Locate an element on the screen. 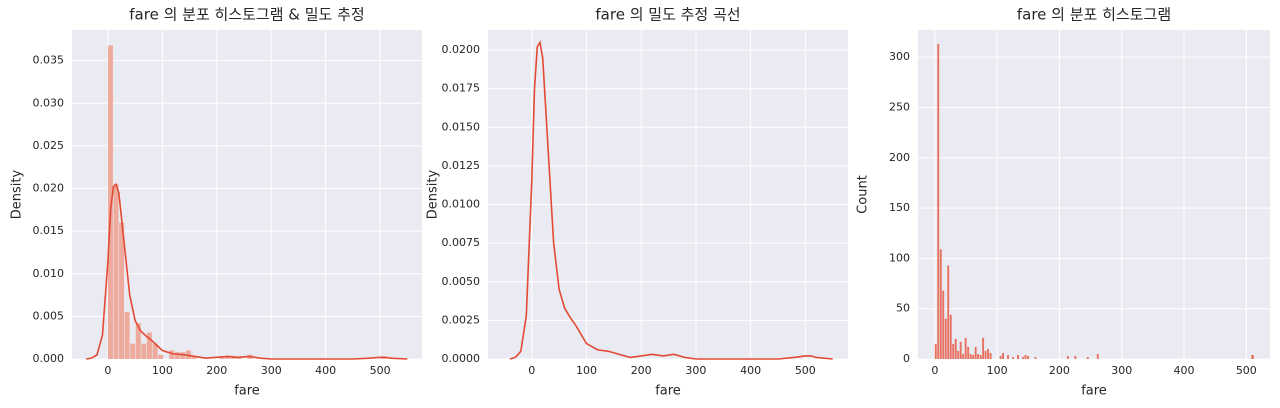  y-tick-label: 0.035 is located at coordinates (49, 60).